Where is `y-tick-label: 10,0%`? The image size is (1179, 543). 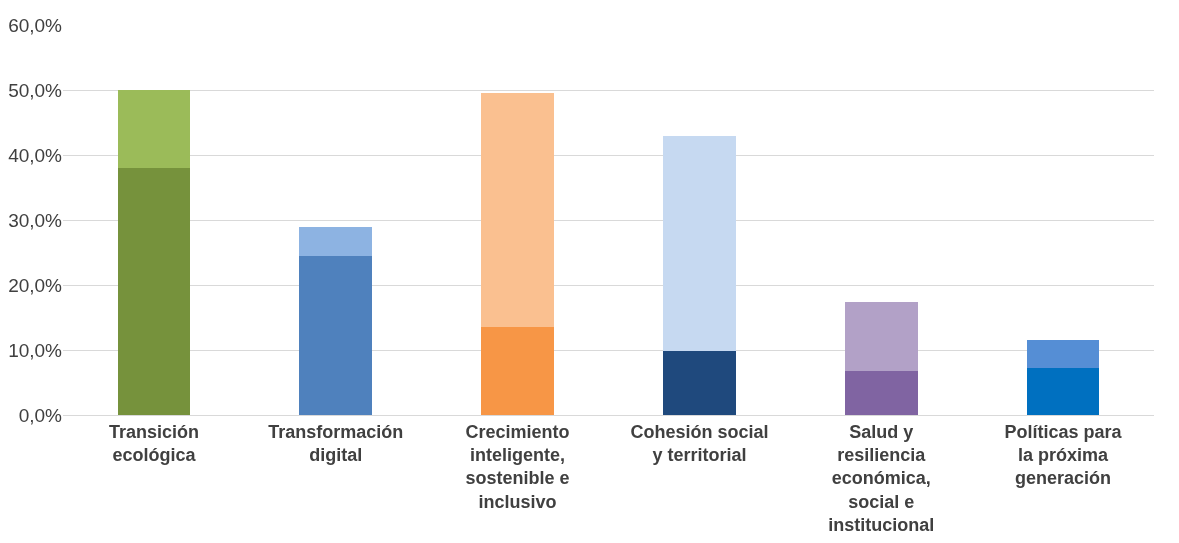
y-tick-label: 10,0% is located at coordinates (35, 350).